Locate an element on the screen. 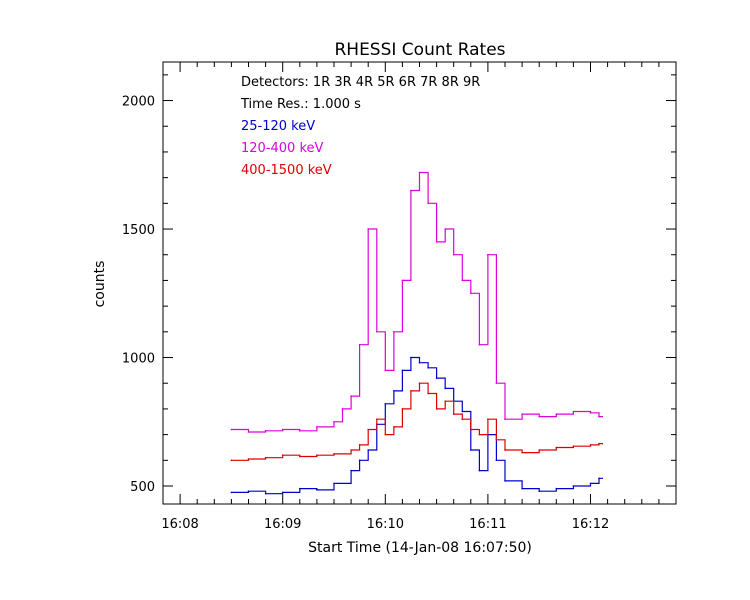 Image resolution: width=750 pixels, height=600 pixels. y-tick-label: 1500 is located at coordinates (138, 230).